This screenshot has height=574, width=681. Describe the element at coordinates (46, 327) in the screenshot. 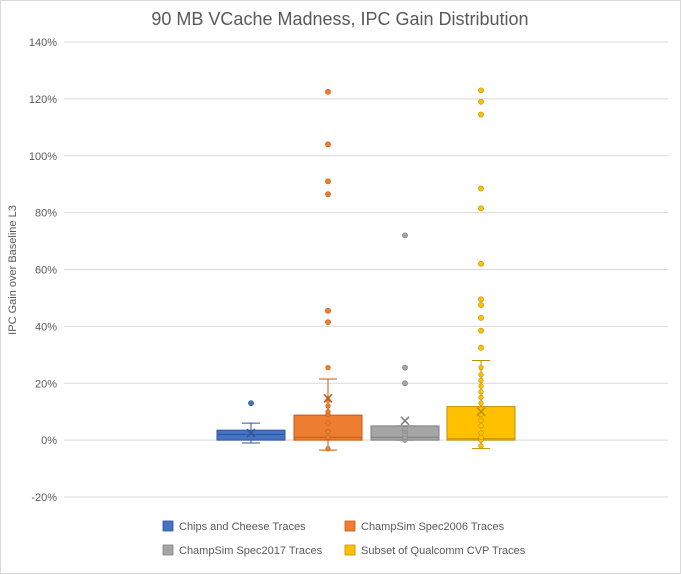

I see `y-tick-label: 40%` at that location.